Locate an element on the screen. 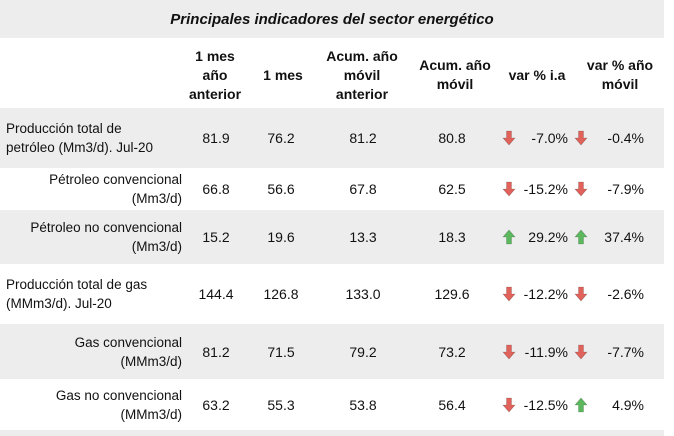  header-var-ia: var % i.a is located at coordinates (537, 75).